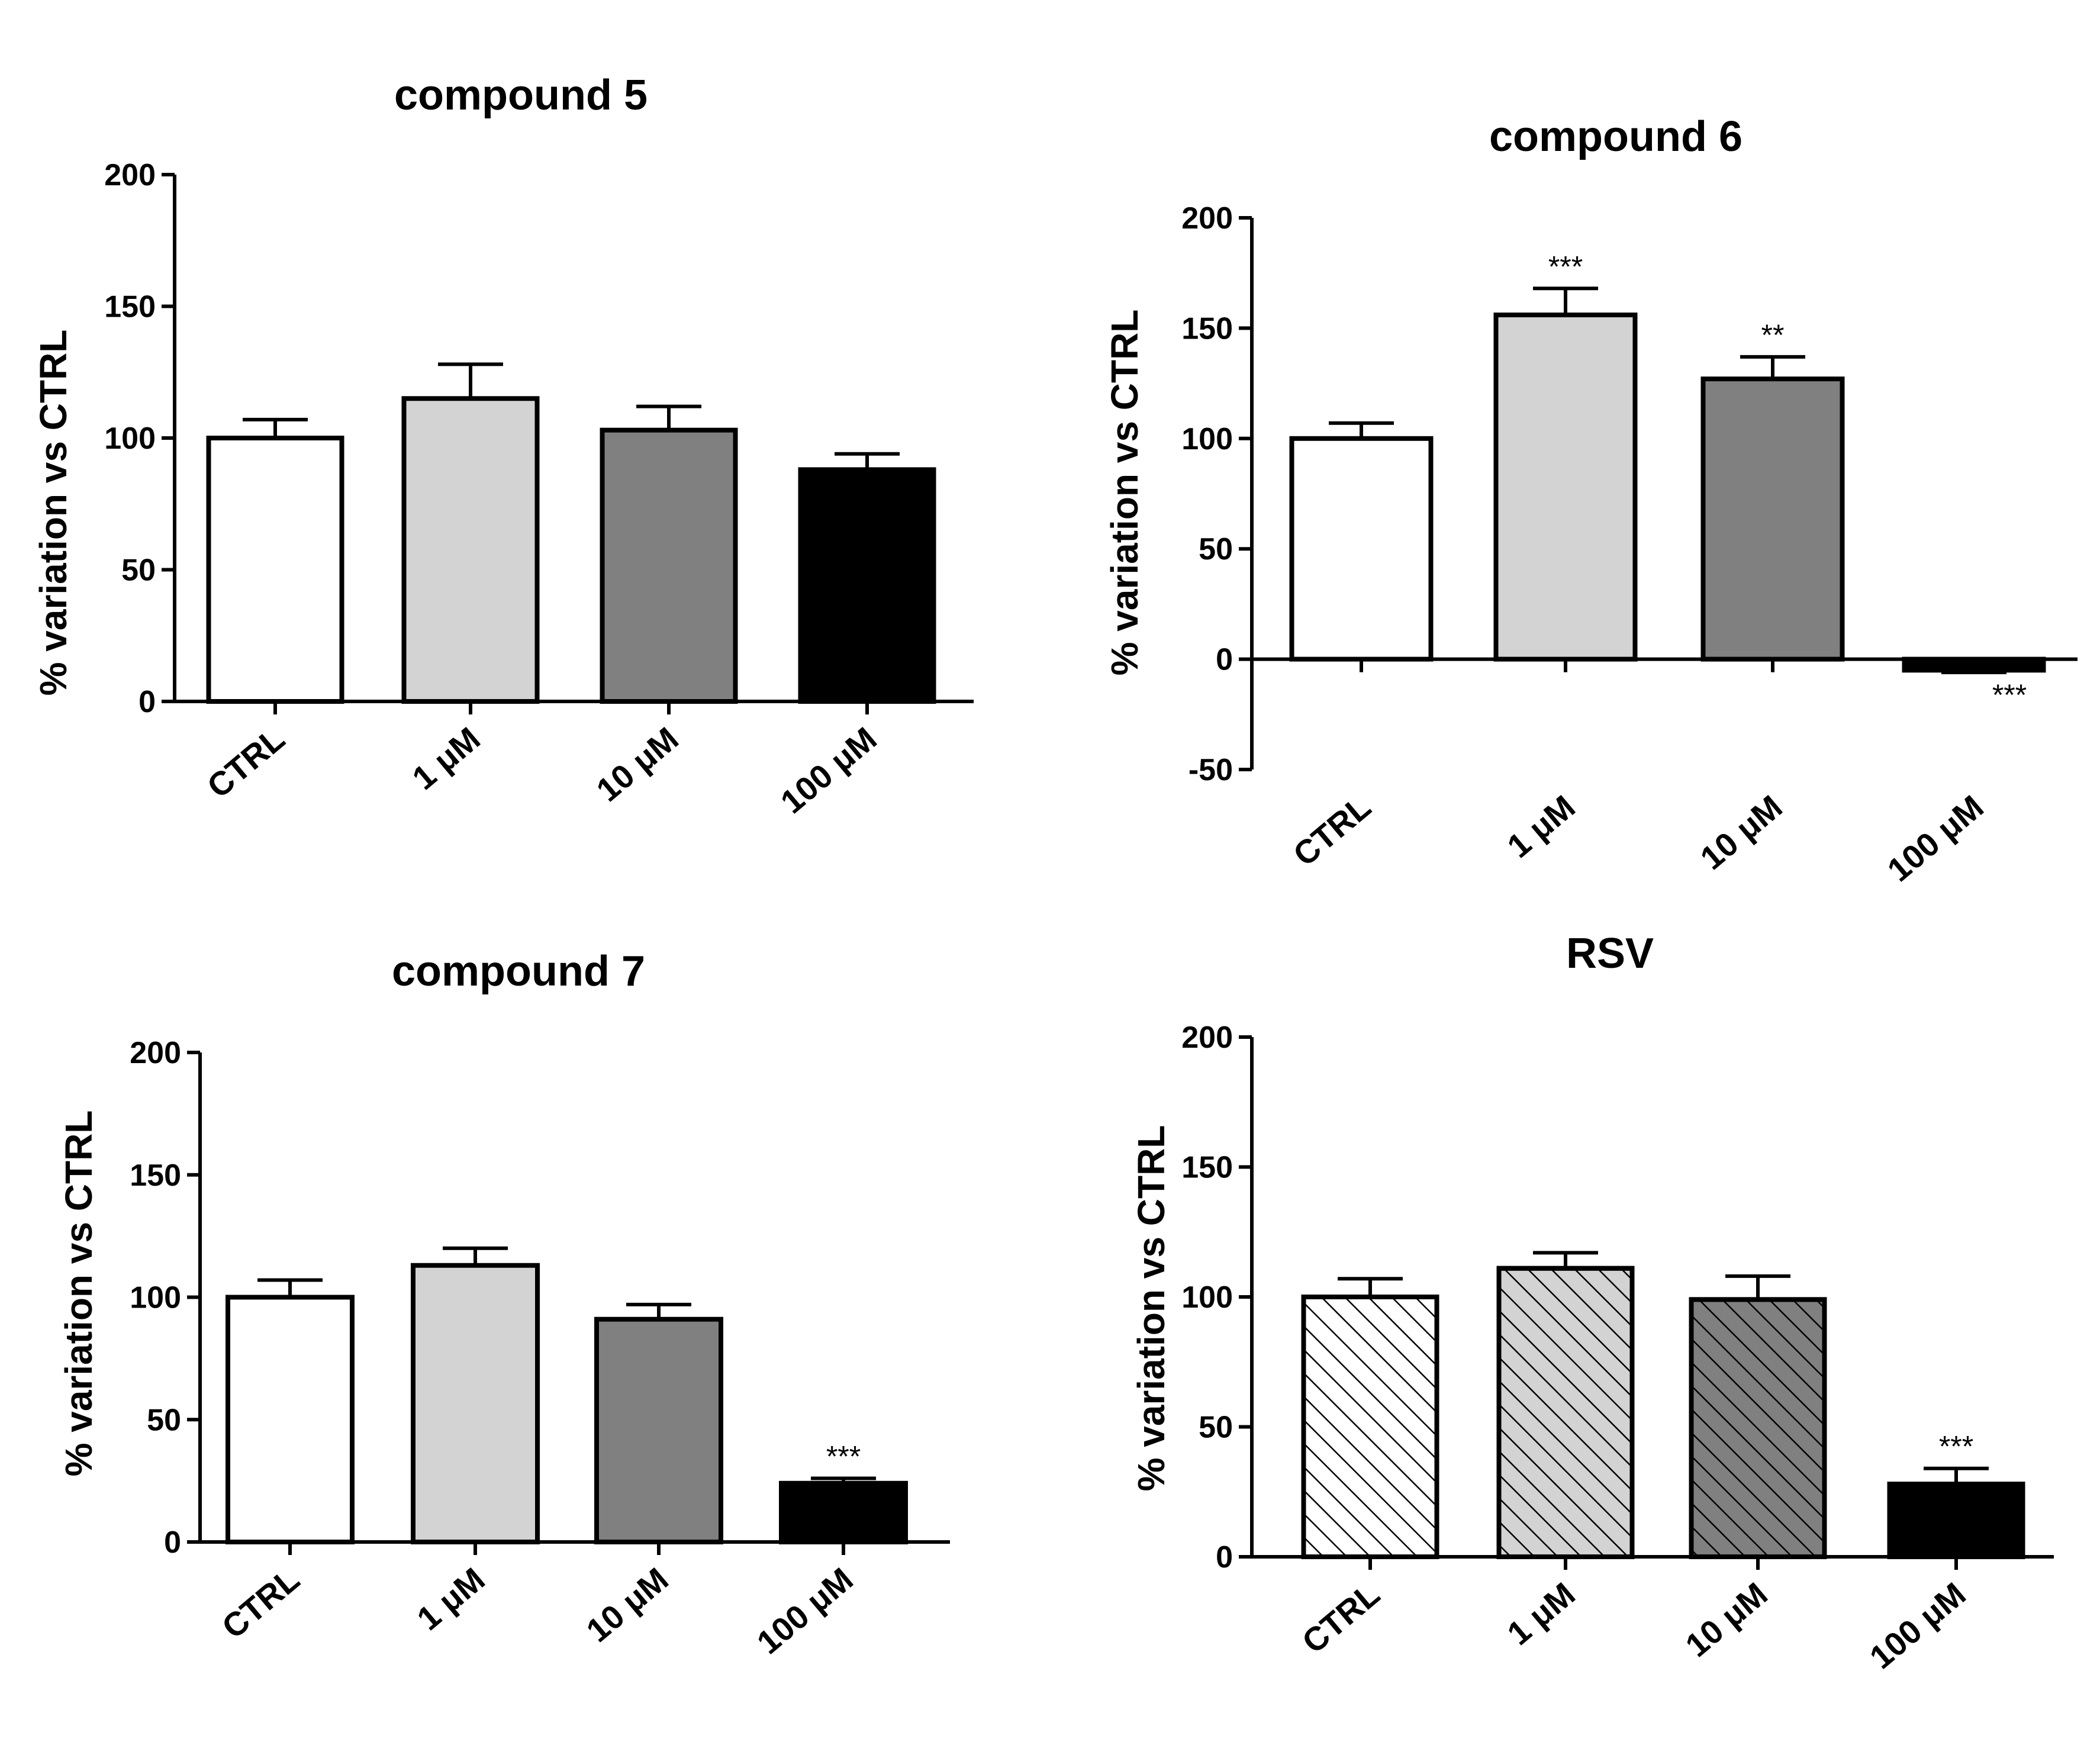 The height and width of the screenshot is (1761, 2100). Describe the element at coordinates (518, 972) in the screenshot. I see `chart-title: compound 7` at that location.